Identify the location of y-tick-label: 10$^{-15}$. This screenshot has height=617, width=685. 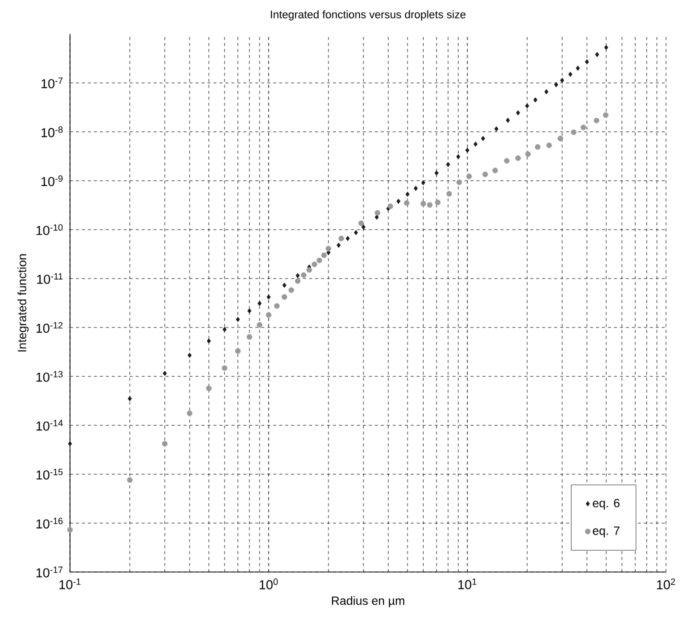
(49, 474).